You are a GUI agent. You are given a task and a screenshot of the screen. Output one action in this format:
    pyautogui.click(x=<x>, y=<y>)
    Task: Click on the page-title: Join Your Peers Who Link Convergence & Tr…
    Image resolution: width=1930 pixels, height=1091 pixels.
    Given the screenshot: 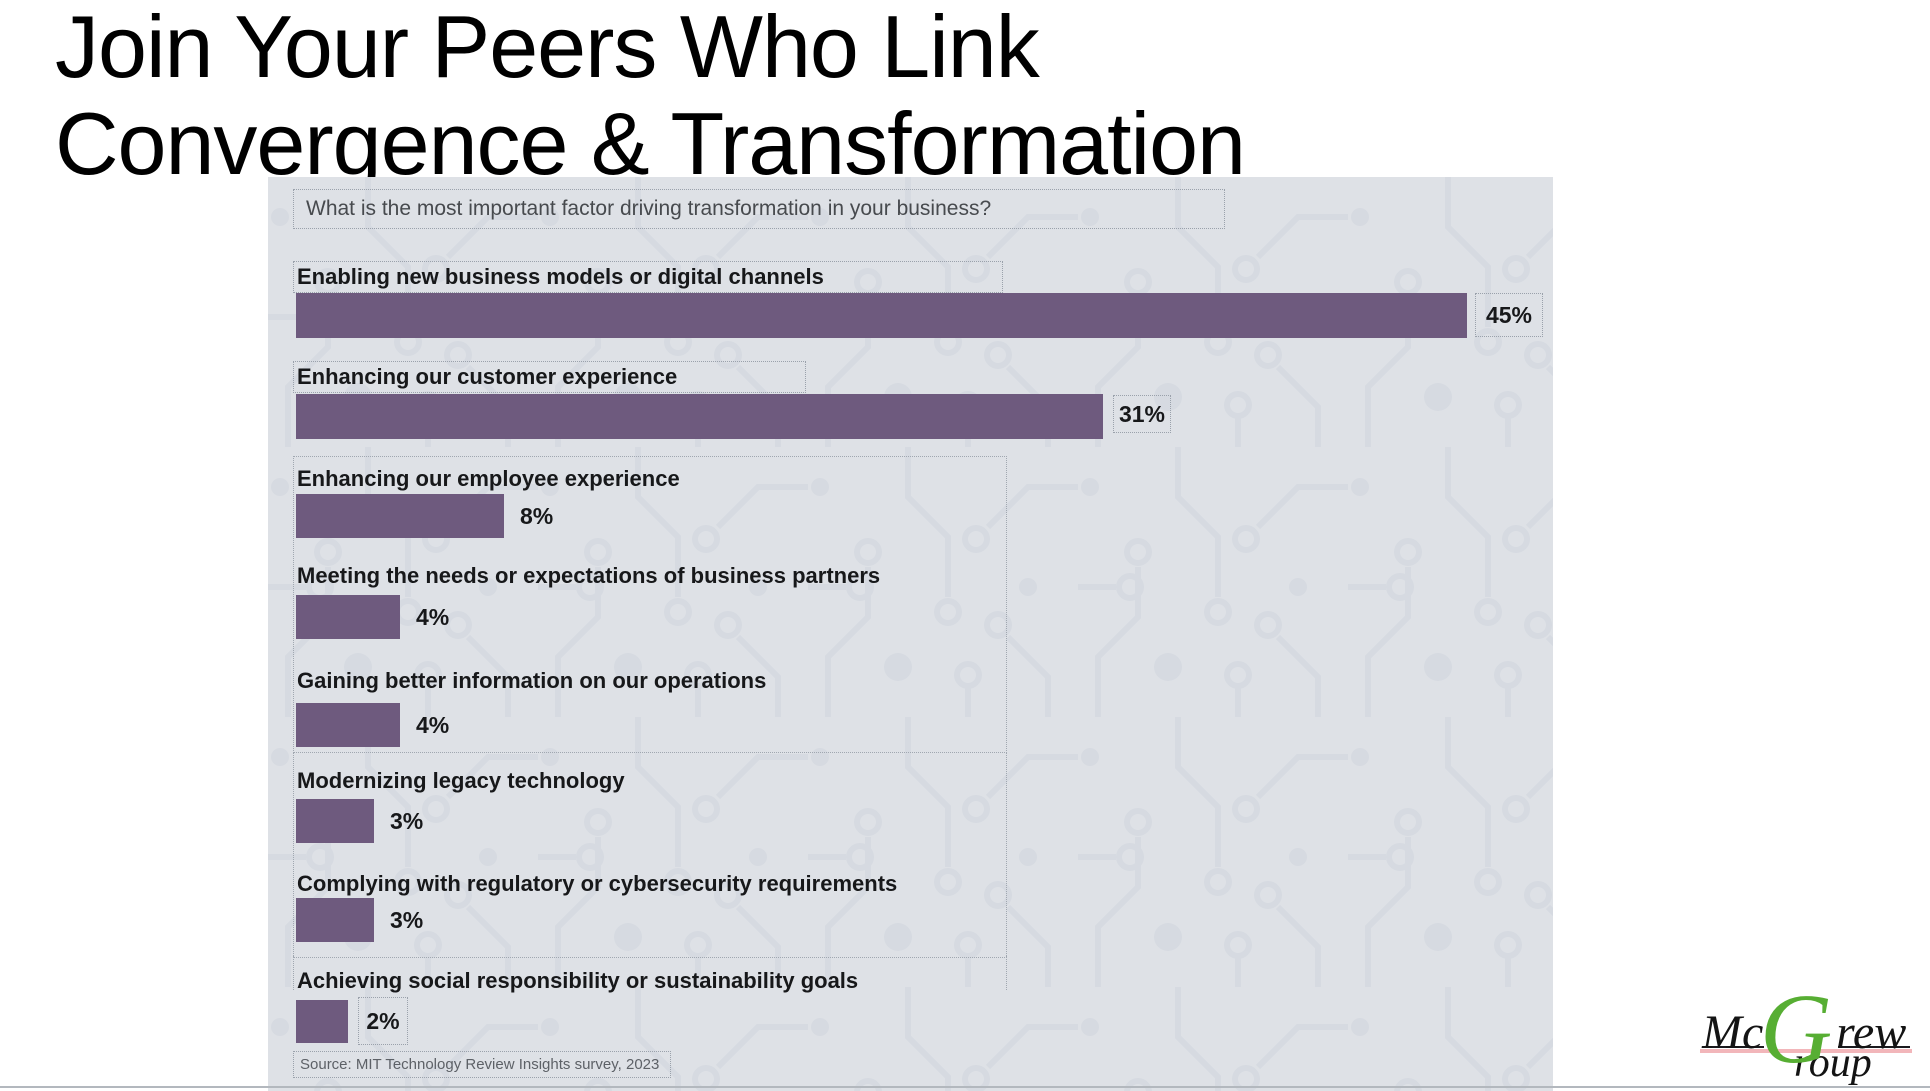 What is the action you would take?
    pyautogui.click(x=650, y=96)
    